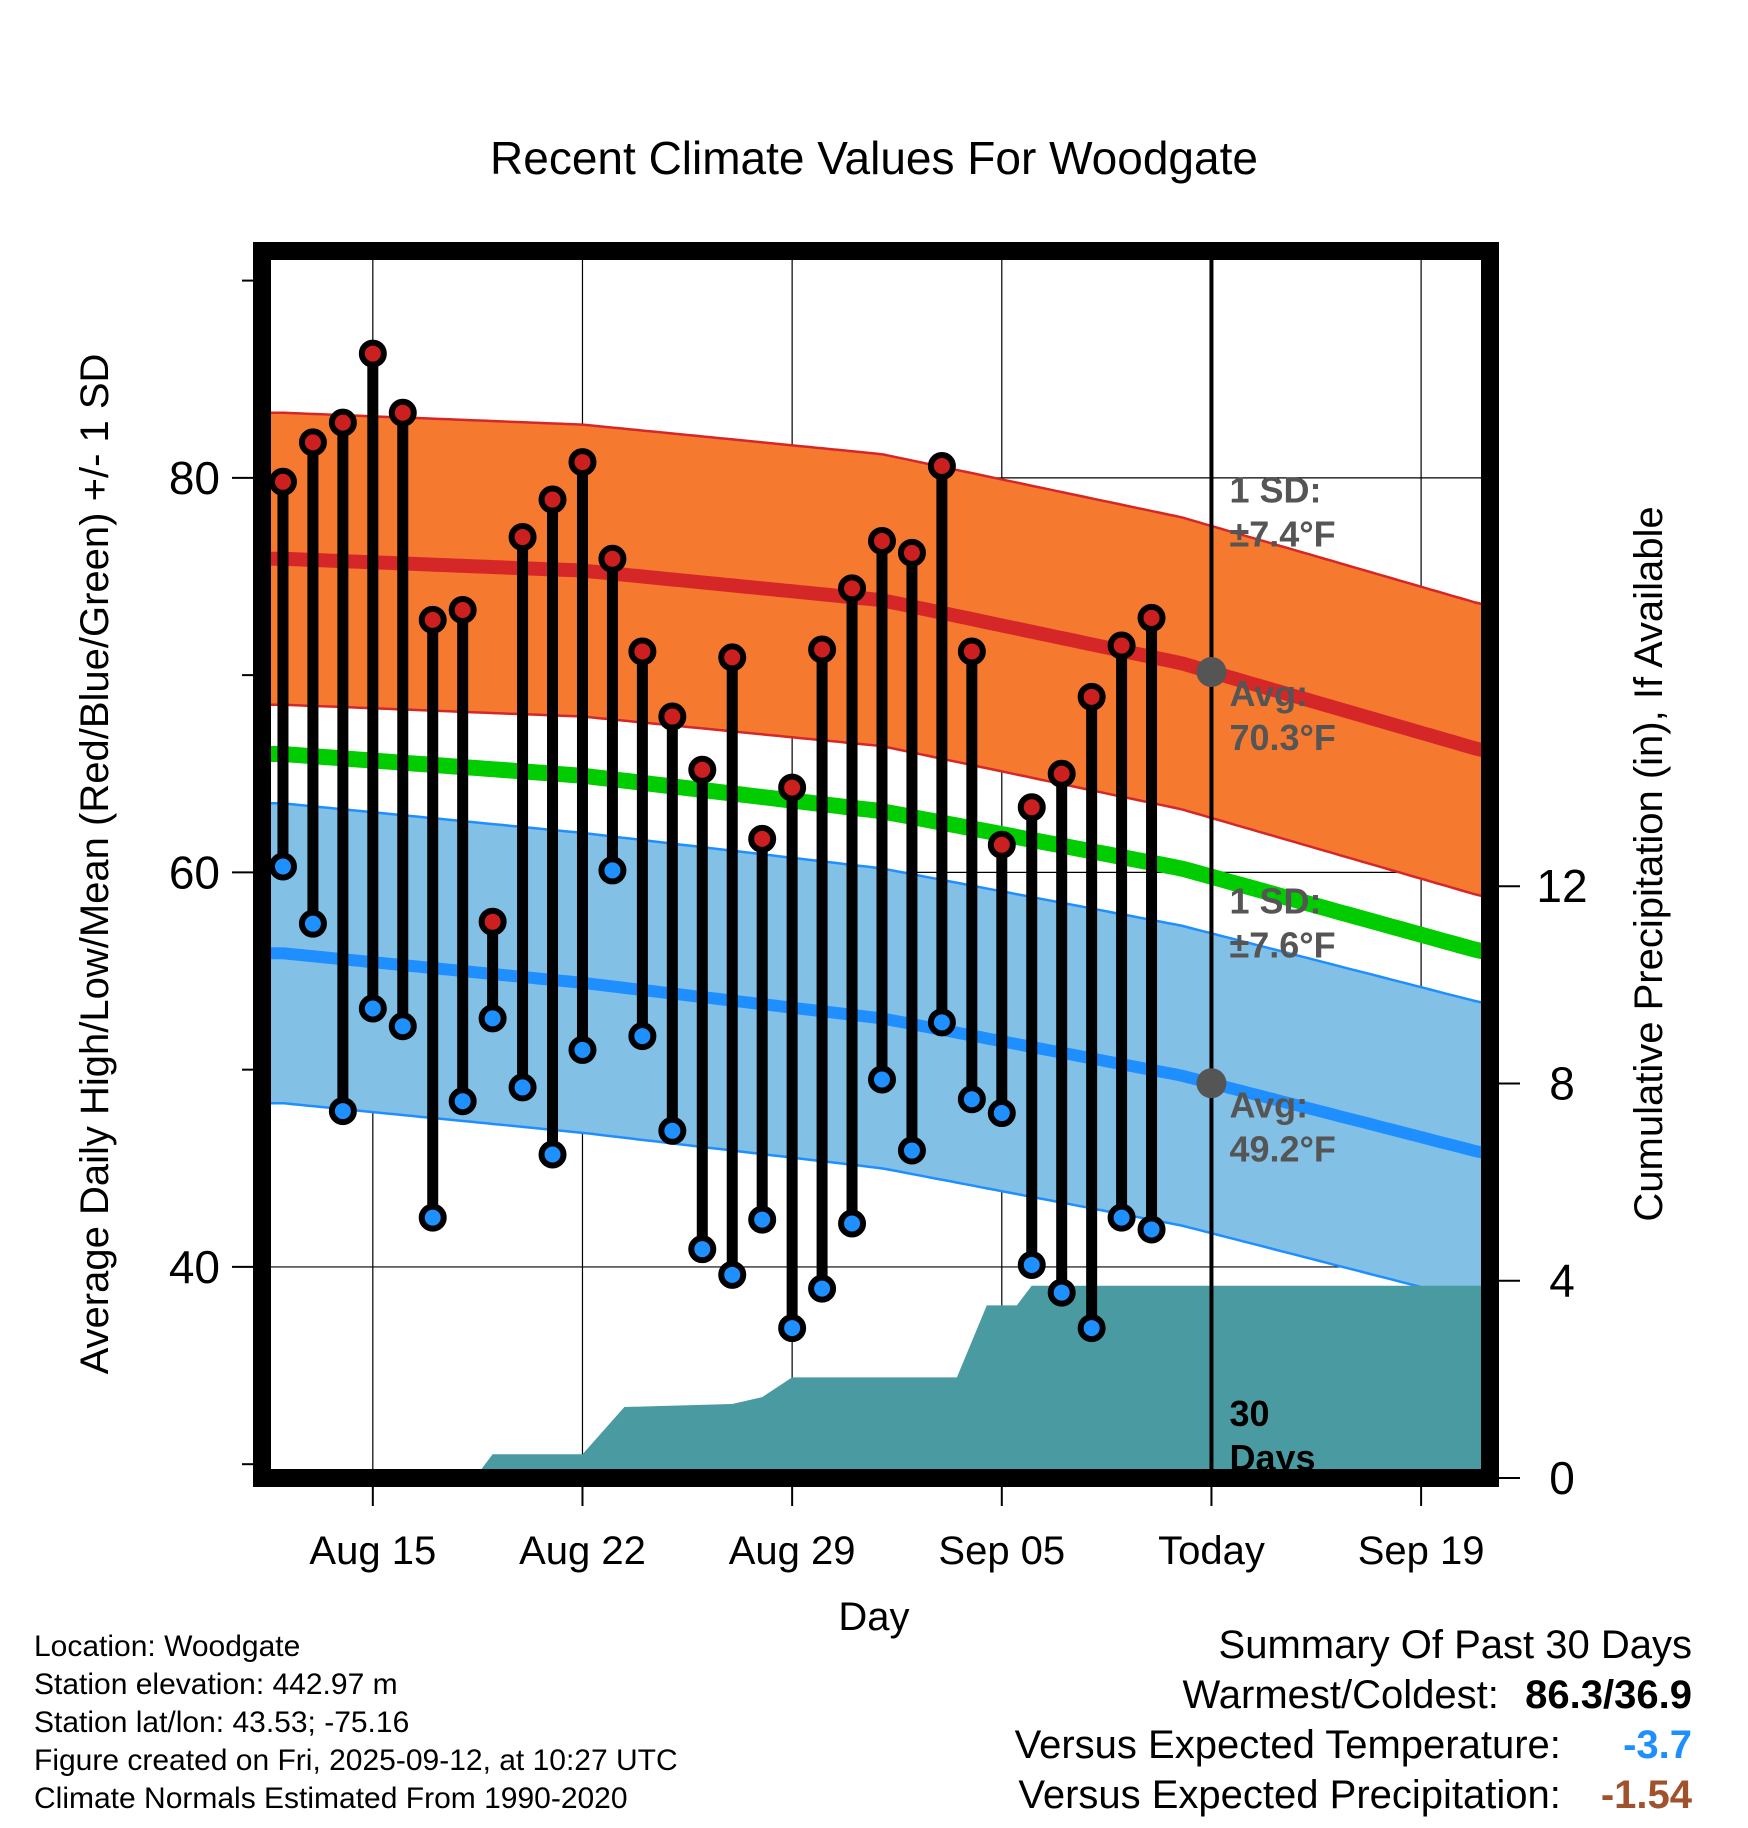  I want to click on low-sd-annotation-line-1: 1 SD:, so click(1275, 901).